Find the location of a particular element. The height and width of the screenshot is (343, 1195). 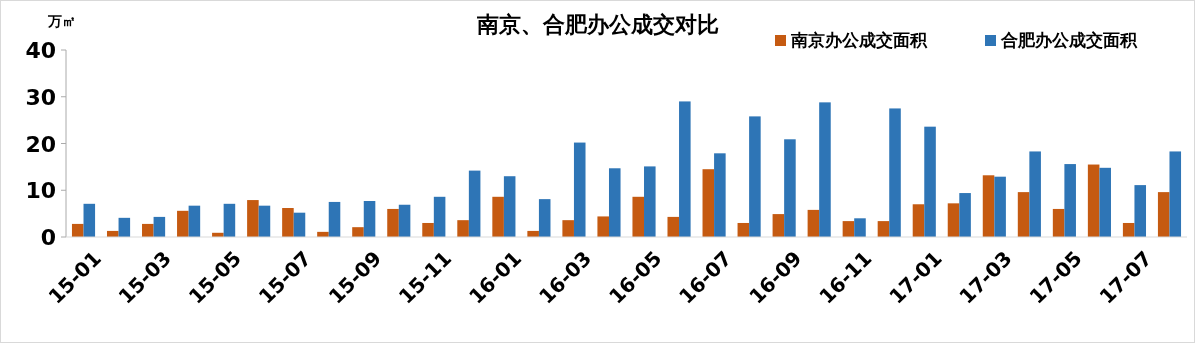

legend-label: 合肥办公成交面积 is located at coordinates (1069, 40).